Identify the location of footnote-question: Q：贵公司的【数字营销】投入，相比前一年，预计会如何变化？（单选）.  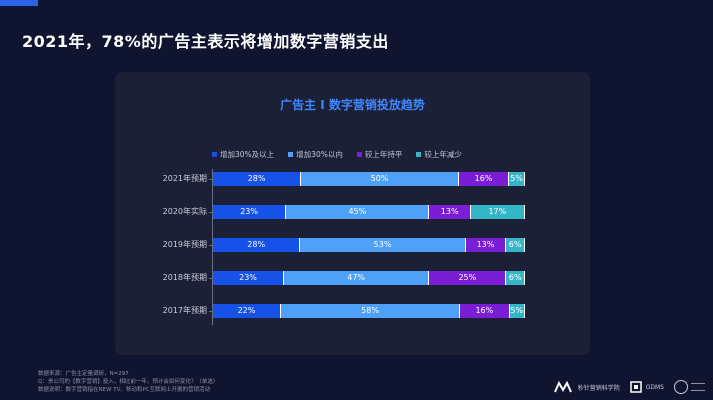
(128, 382).